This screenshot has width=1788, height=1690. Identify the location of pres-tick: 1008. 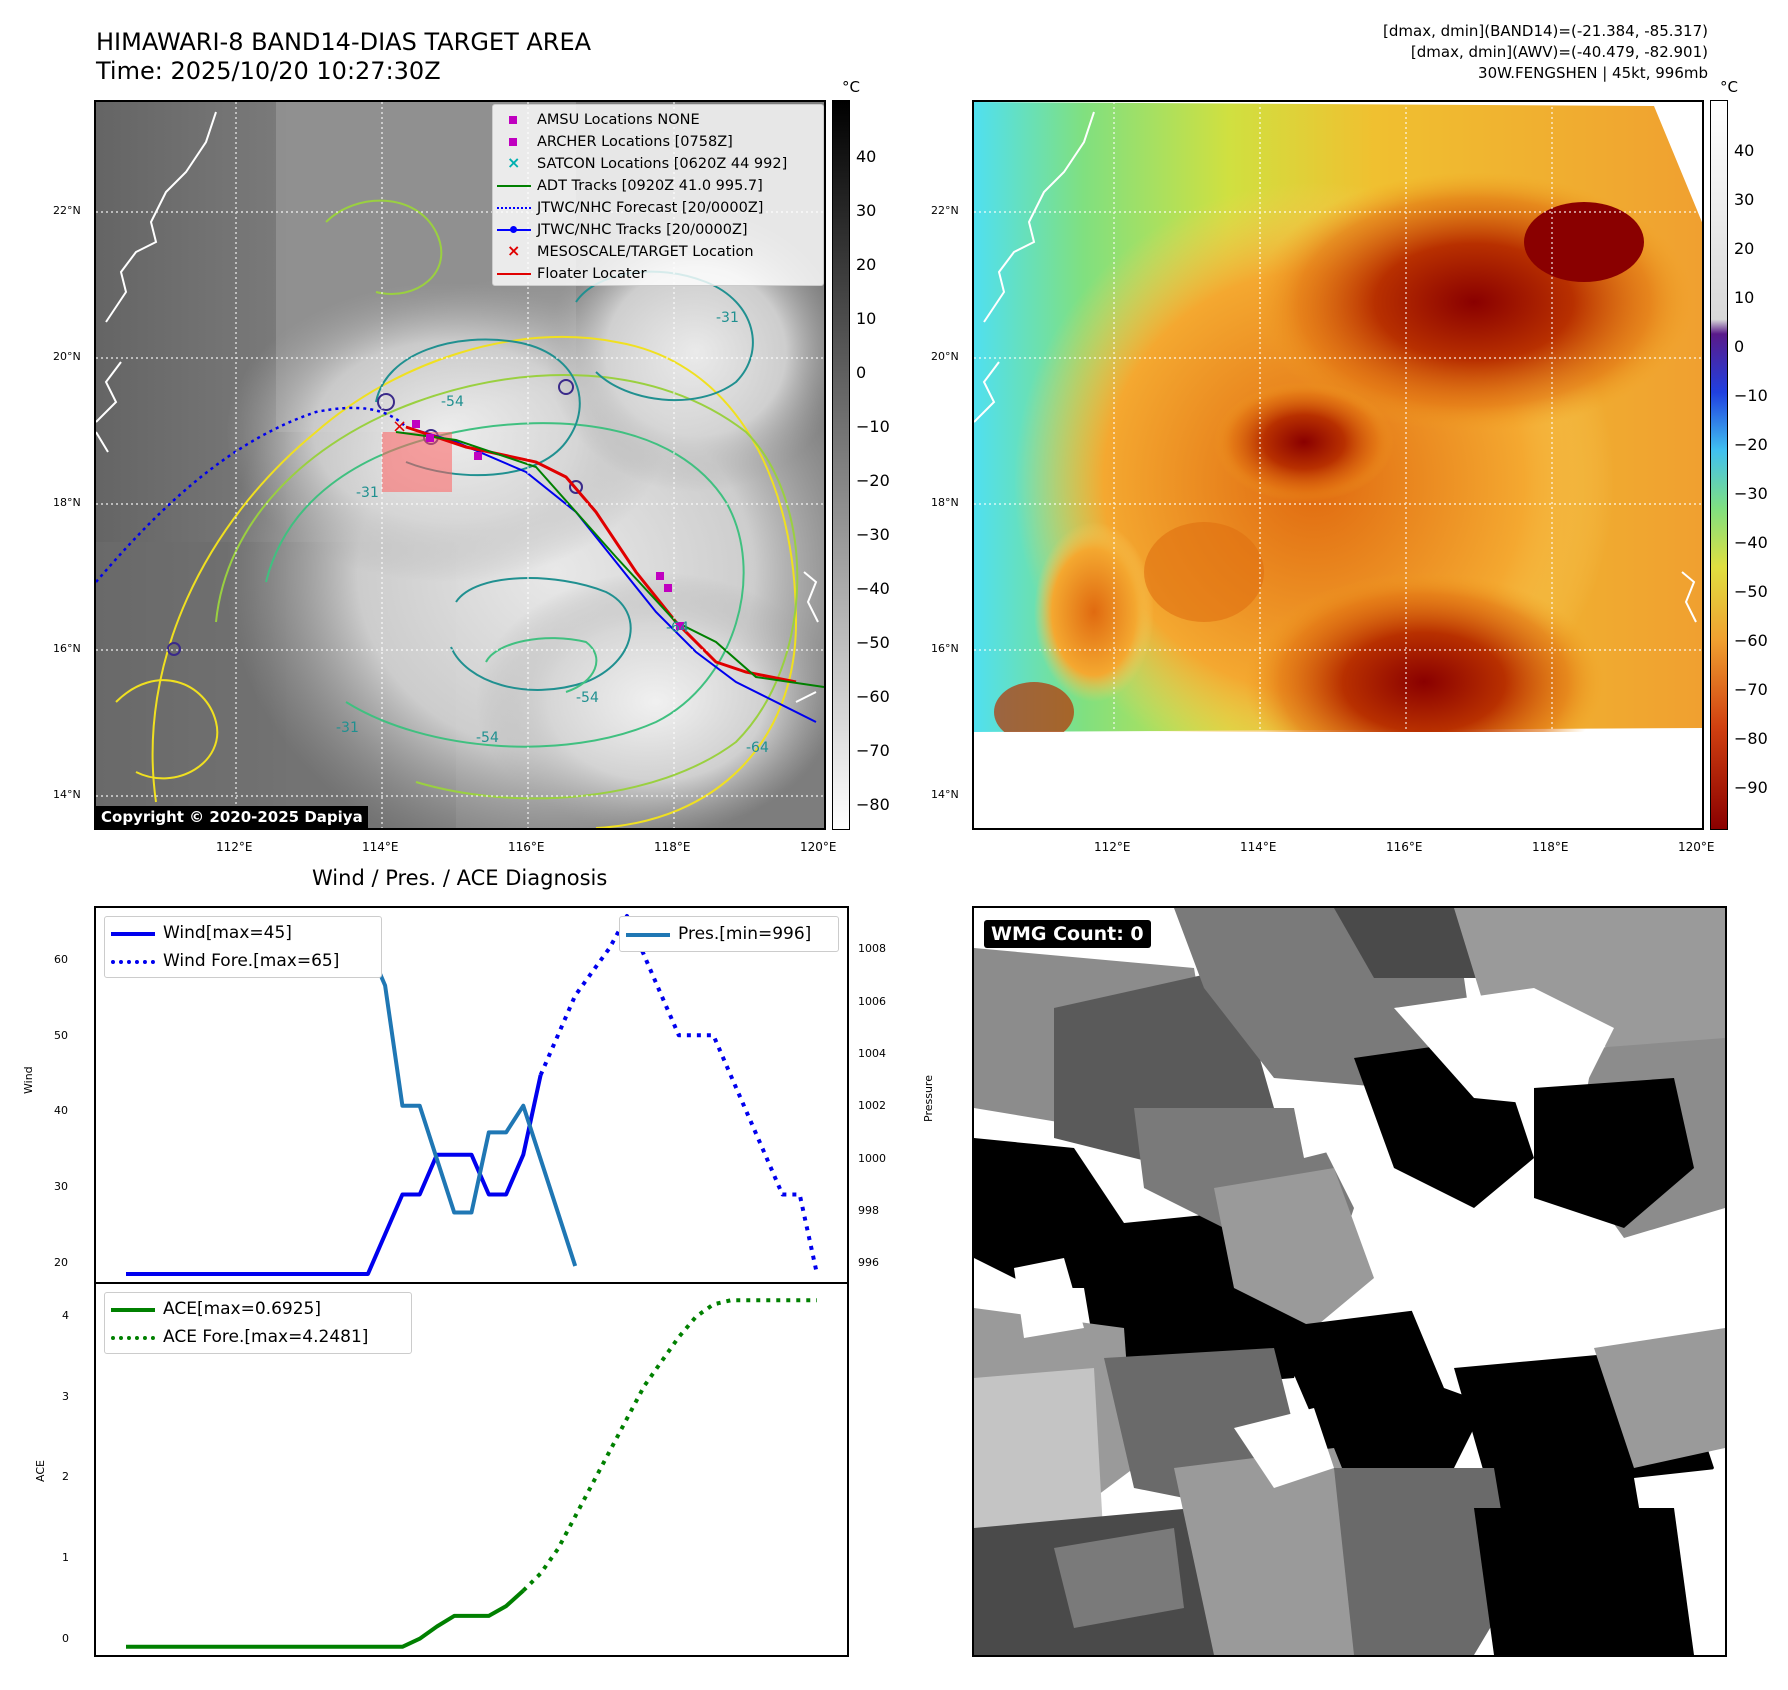
(872, 948).